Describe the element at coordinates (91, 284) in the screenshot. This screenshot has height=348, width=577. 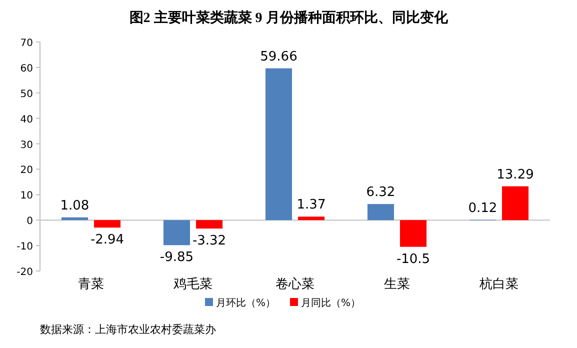
I see `x-tick-label: 青菜` at that location.